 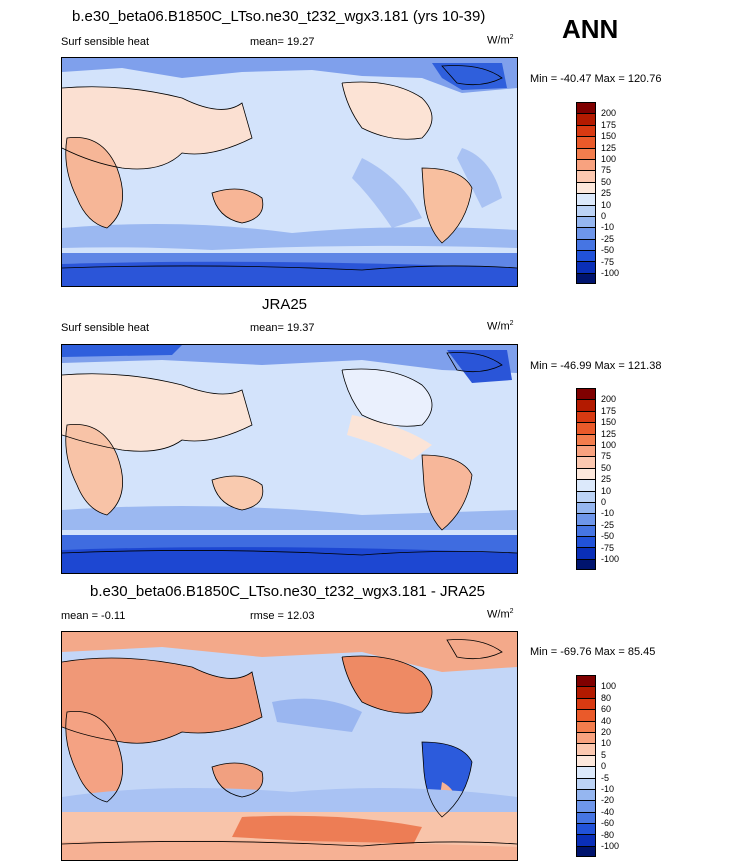 I want to click on colorbar-tick-label: -60, so click(x=608, y=823).